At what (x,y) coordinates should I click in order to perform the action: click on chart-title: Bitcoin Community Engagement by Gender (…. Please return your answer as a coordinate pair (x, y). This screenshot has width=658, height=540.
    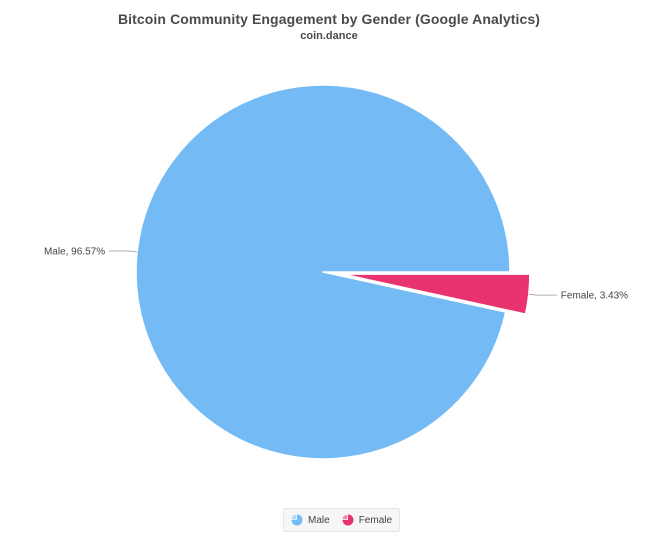
    Looking at the image, I should click on (329, 19).